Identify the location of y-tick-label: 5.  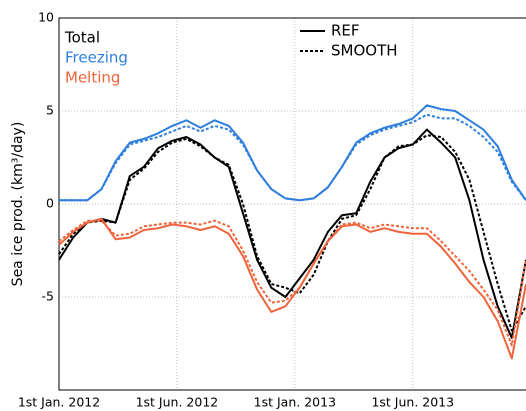
(50, 110).